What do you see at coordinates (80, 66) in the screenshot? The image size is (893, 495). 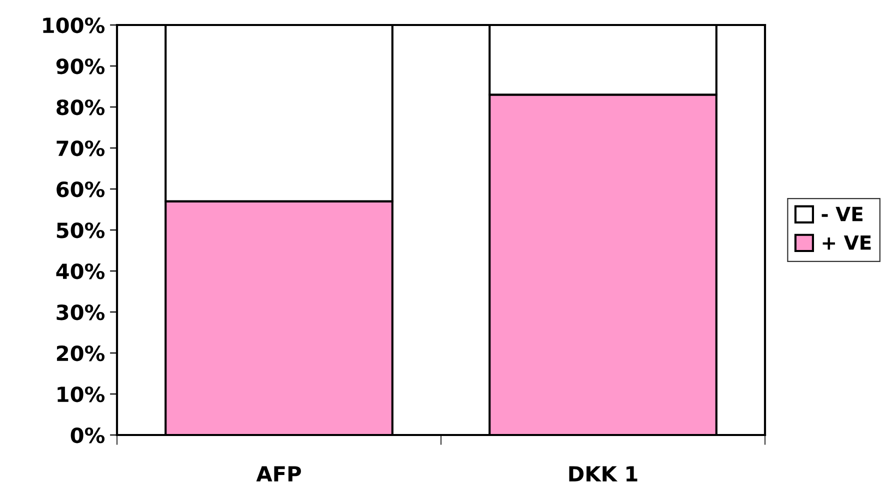 I see `y-tick-label: 90%` at bounding box center [80, 66].